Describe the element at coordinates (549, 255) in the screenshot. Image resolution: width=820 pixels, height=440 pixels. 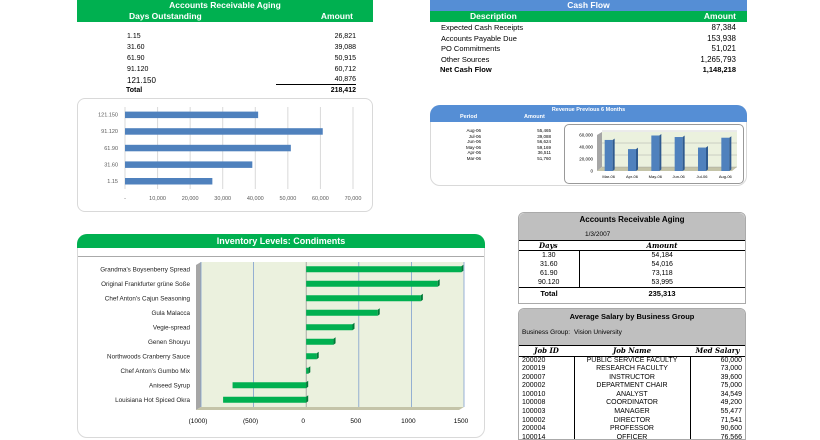
I see `ar2-days: 1.30` at that location.